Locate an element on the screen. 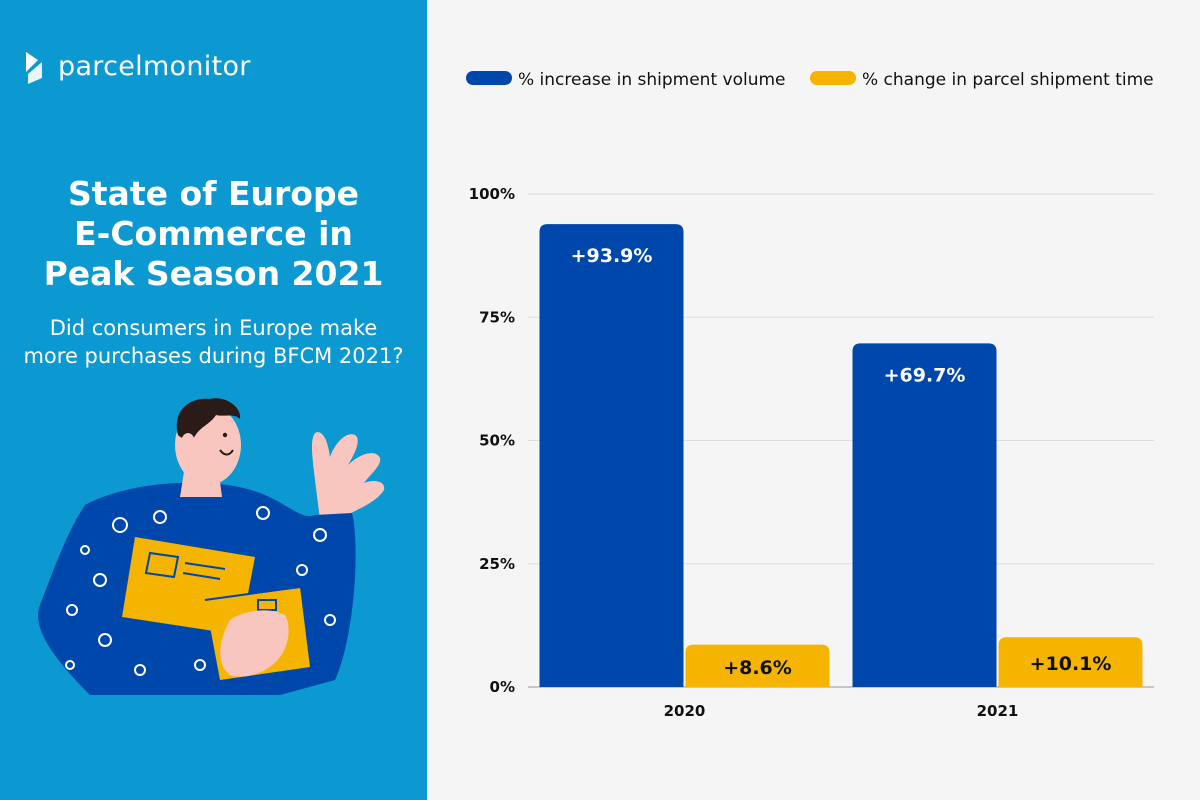 The height and width of the screenshot is (800, 1200). bar-time-2021 is located at coordinates (1070, 662).